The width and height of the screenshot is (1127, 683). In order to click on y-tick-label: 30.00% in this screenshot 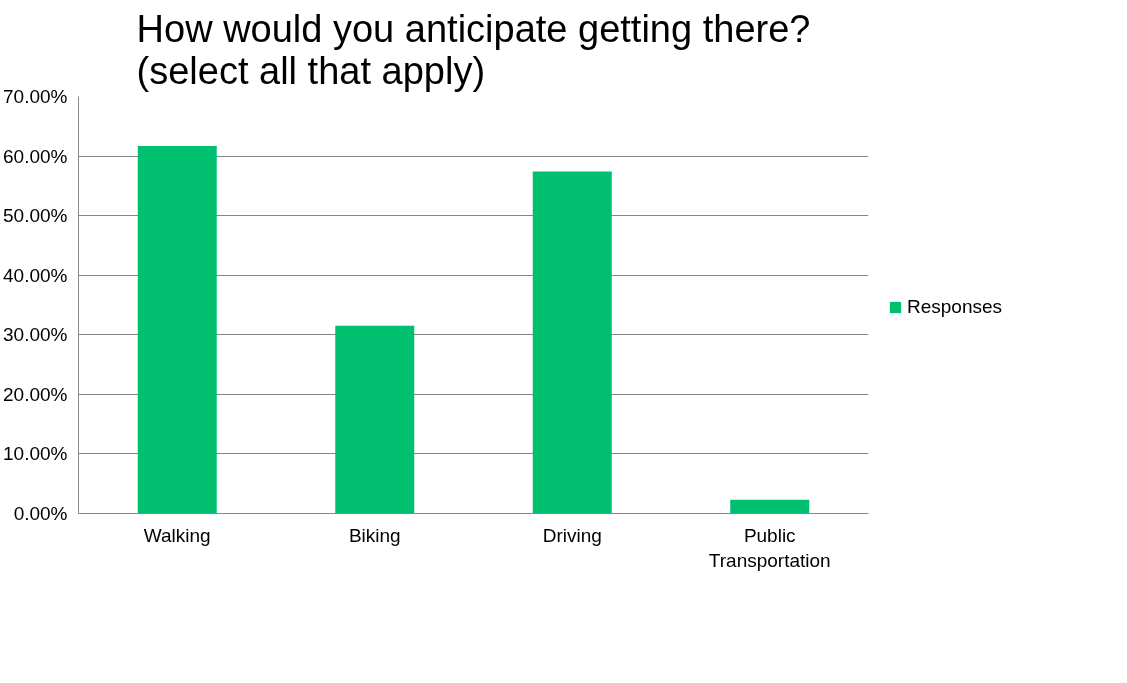, I will do `click(35, 335)`.